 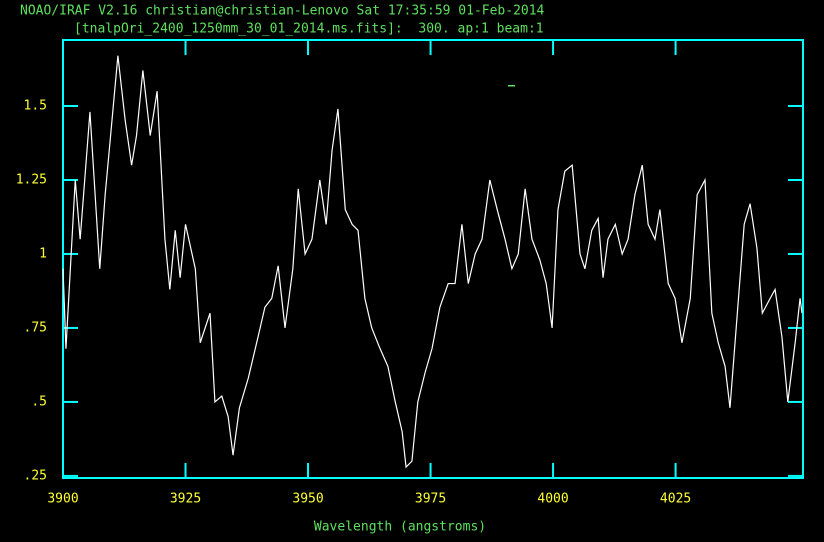 What do you see at coordinates (675, 499) in the screenshot?
I see `x-tick-label: 4025` at bounding box center [675, 499].